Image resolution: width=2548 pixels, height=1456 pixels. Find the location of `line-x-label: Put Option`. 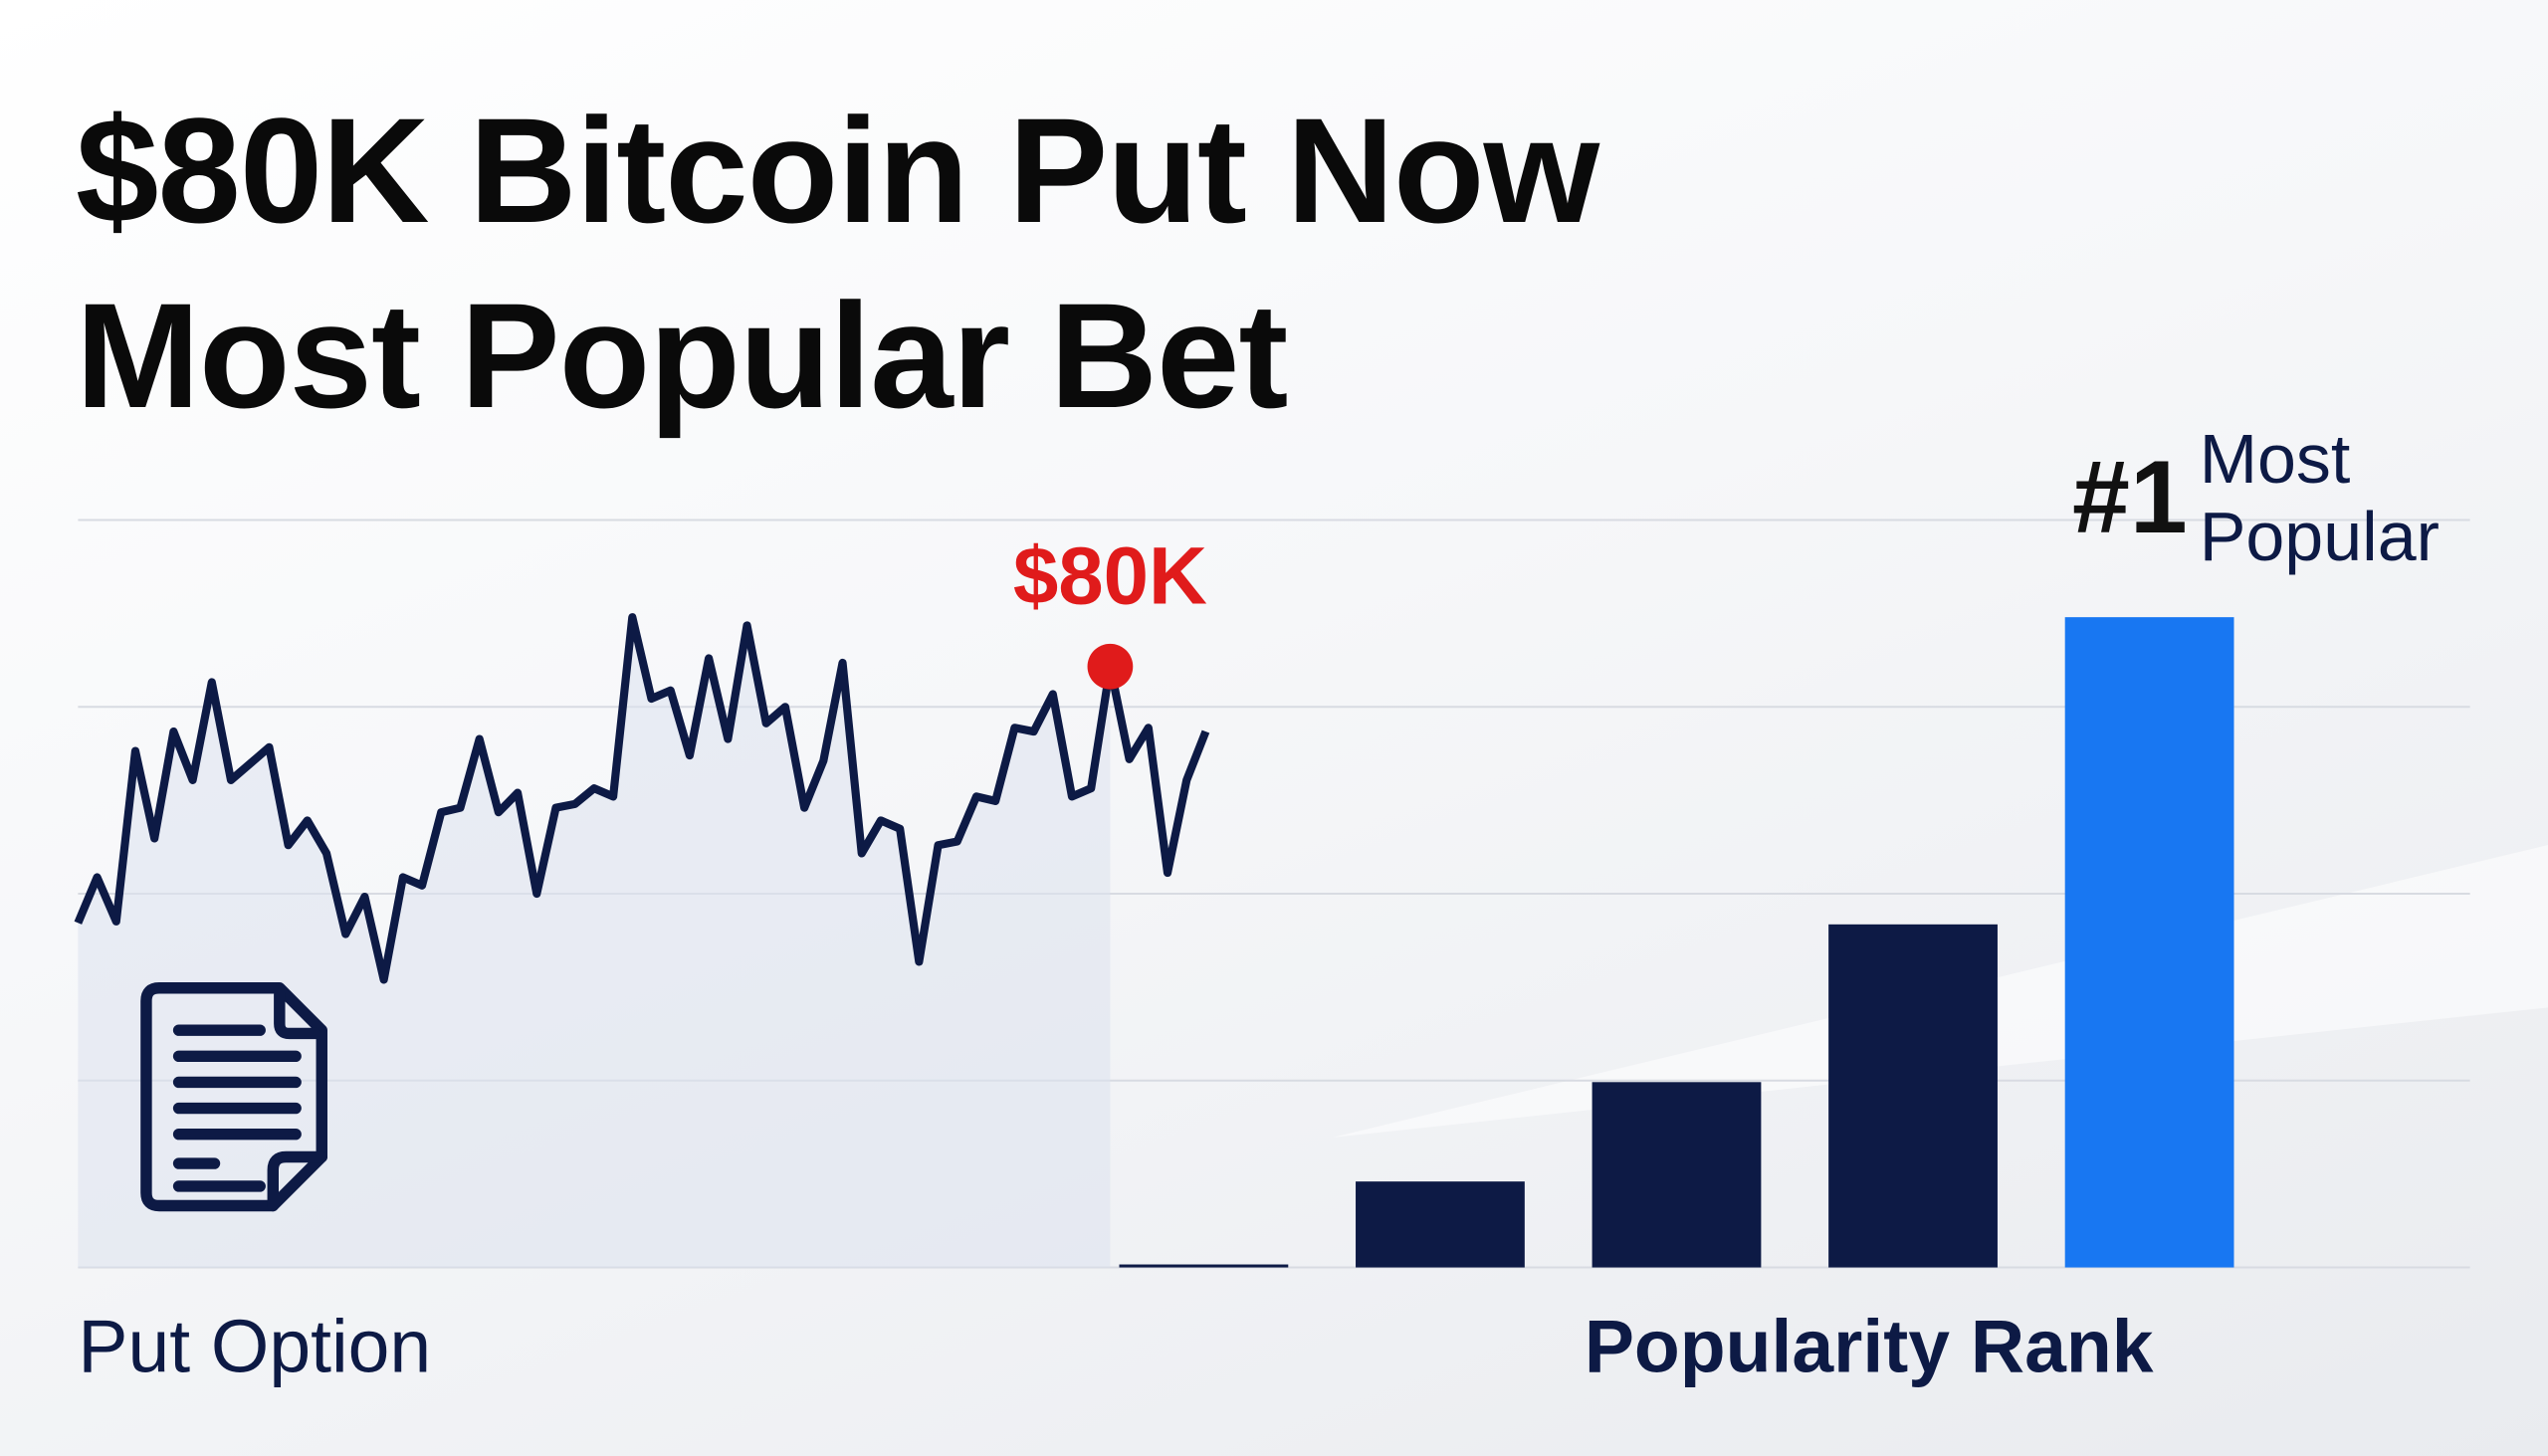

line-x-label: Put Option is located at coordinates (254, 1345).